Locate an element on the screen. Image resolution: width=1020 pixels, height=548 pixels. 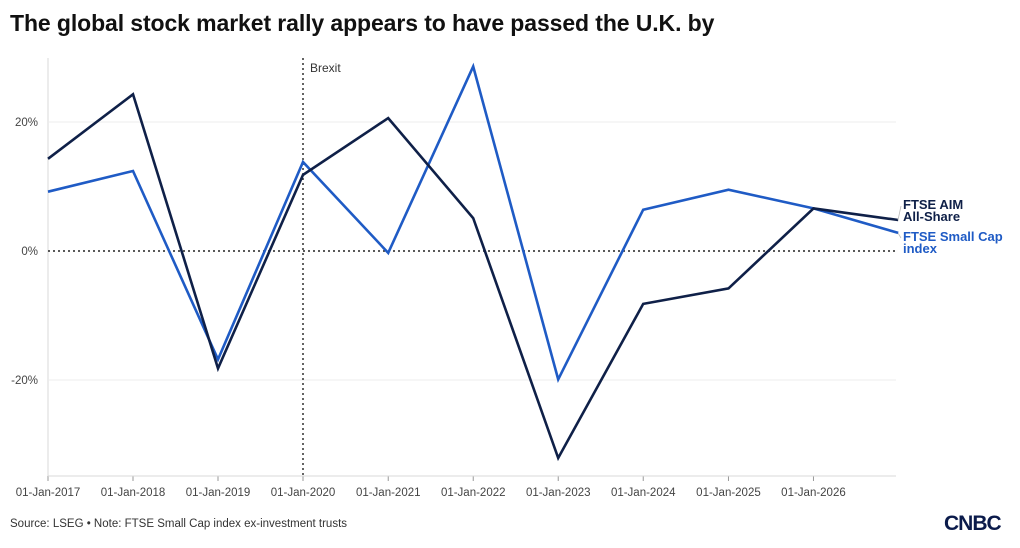
x-tick-label: 01-Jan-2021 is located at coordinates (388, 493).